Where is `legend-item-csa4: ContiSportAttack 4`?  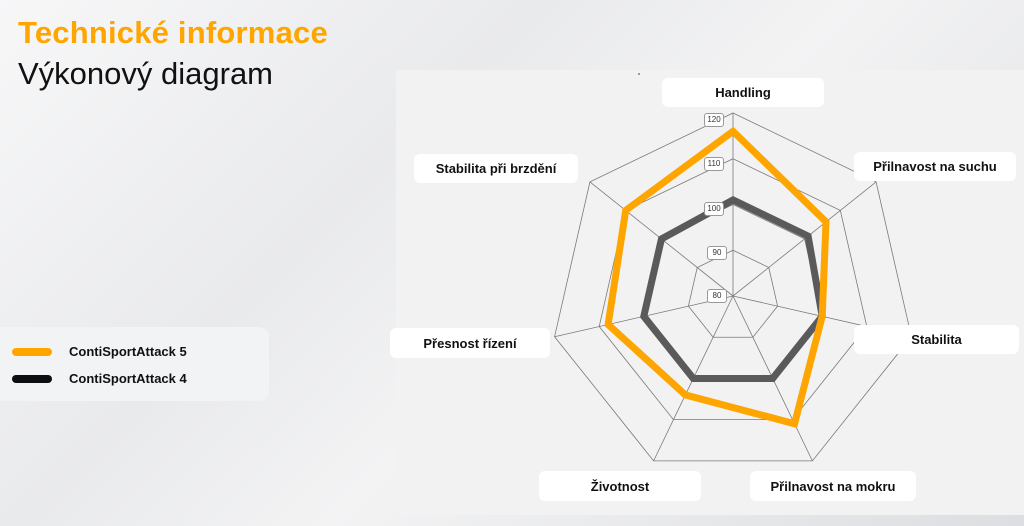
legend-item-csa4: ContiSportAttack 4 is located at coordinates (99, 378).